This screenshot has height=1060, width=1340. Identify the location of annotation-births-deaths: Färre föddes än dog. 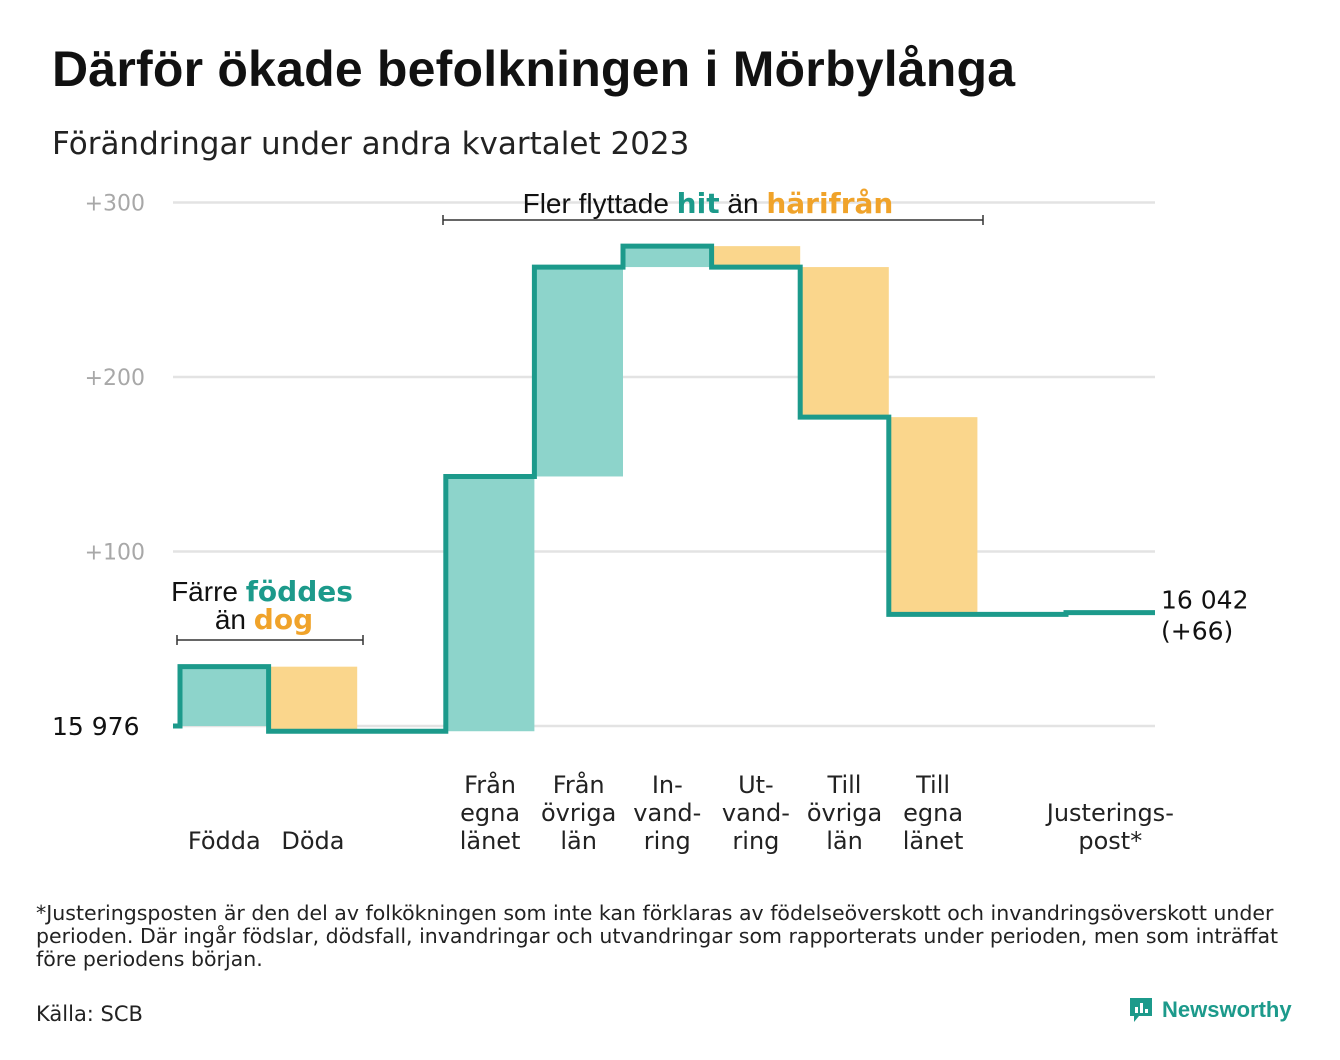
(267, 610).